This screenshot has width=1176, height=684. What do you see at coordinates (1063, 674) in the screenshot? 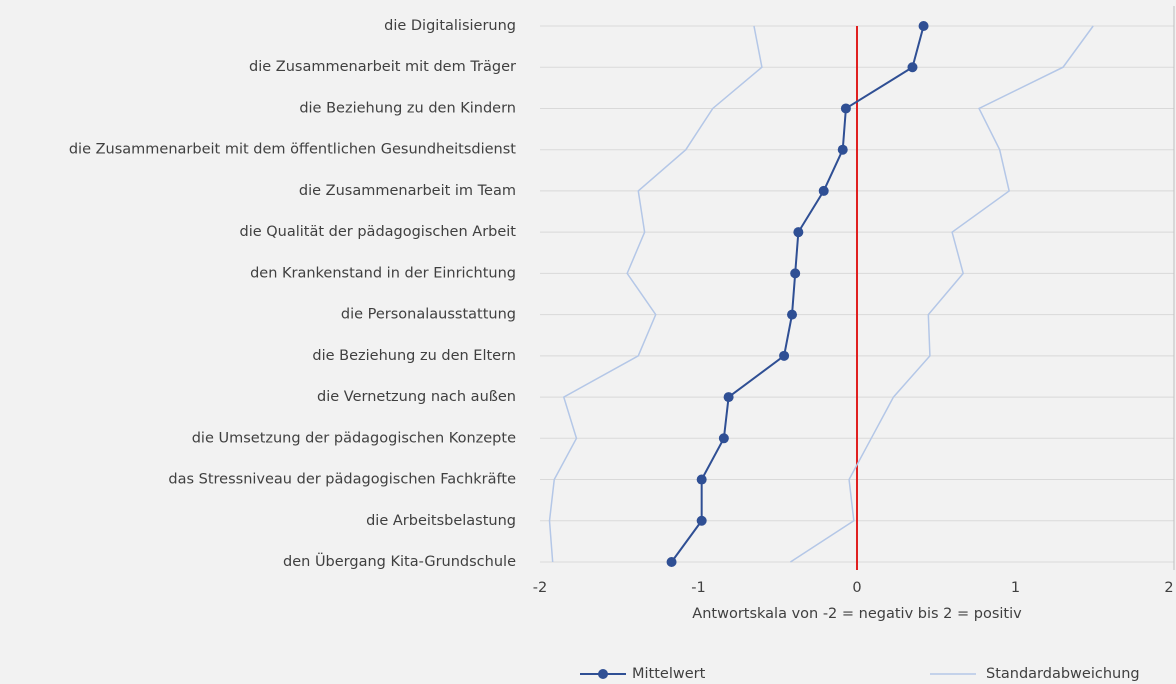
I see `legend-label: Standardabweichung` at bounding box center [1063, 674].